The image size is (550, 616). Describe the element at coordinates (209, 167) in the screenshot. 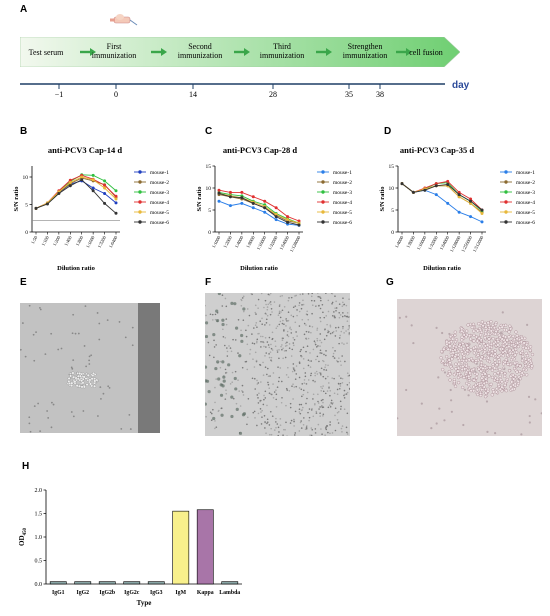

I see `y-tick-label: 15` at that location.